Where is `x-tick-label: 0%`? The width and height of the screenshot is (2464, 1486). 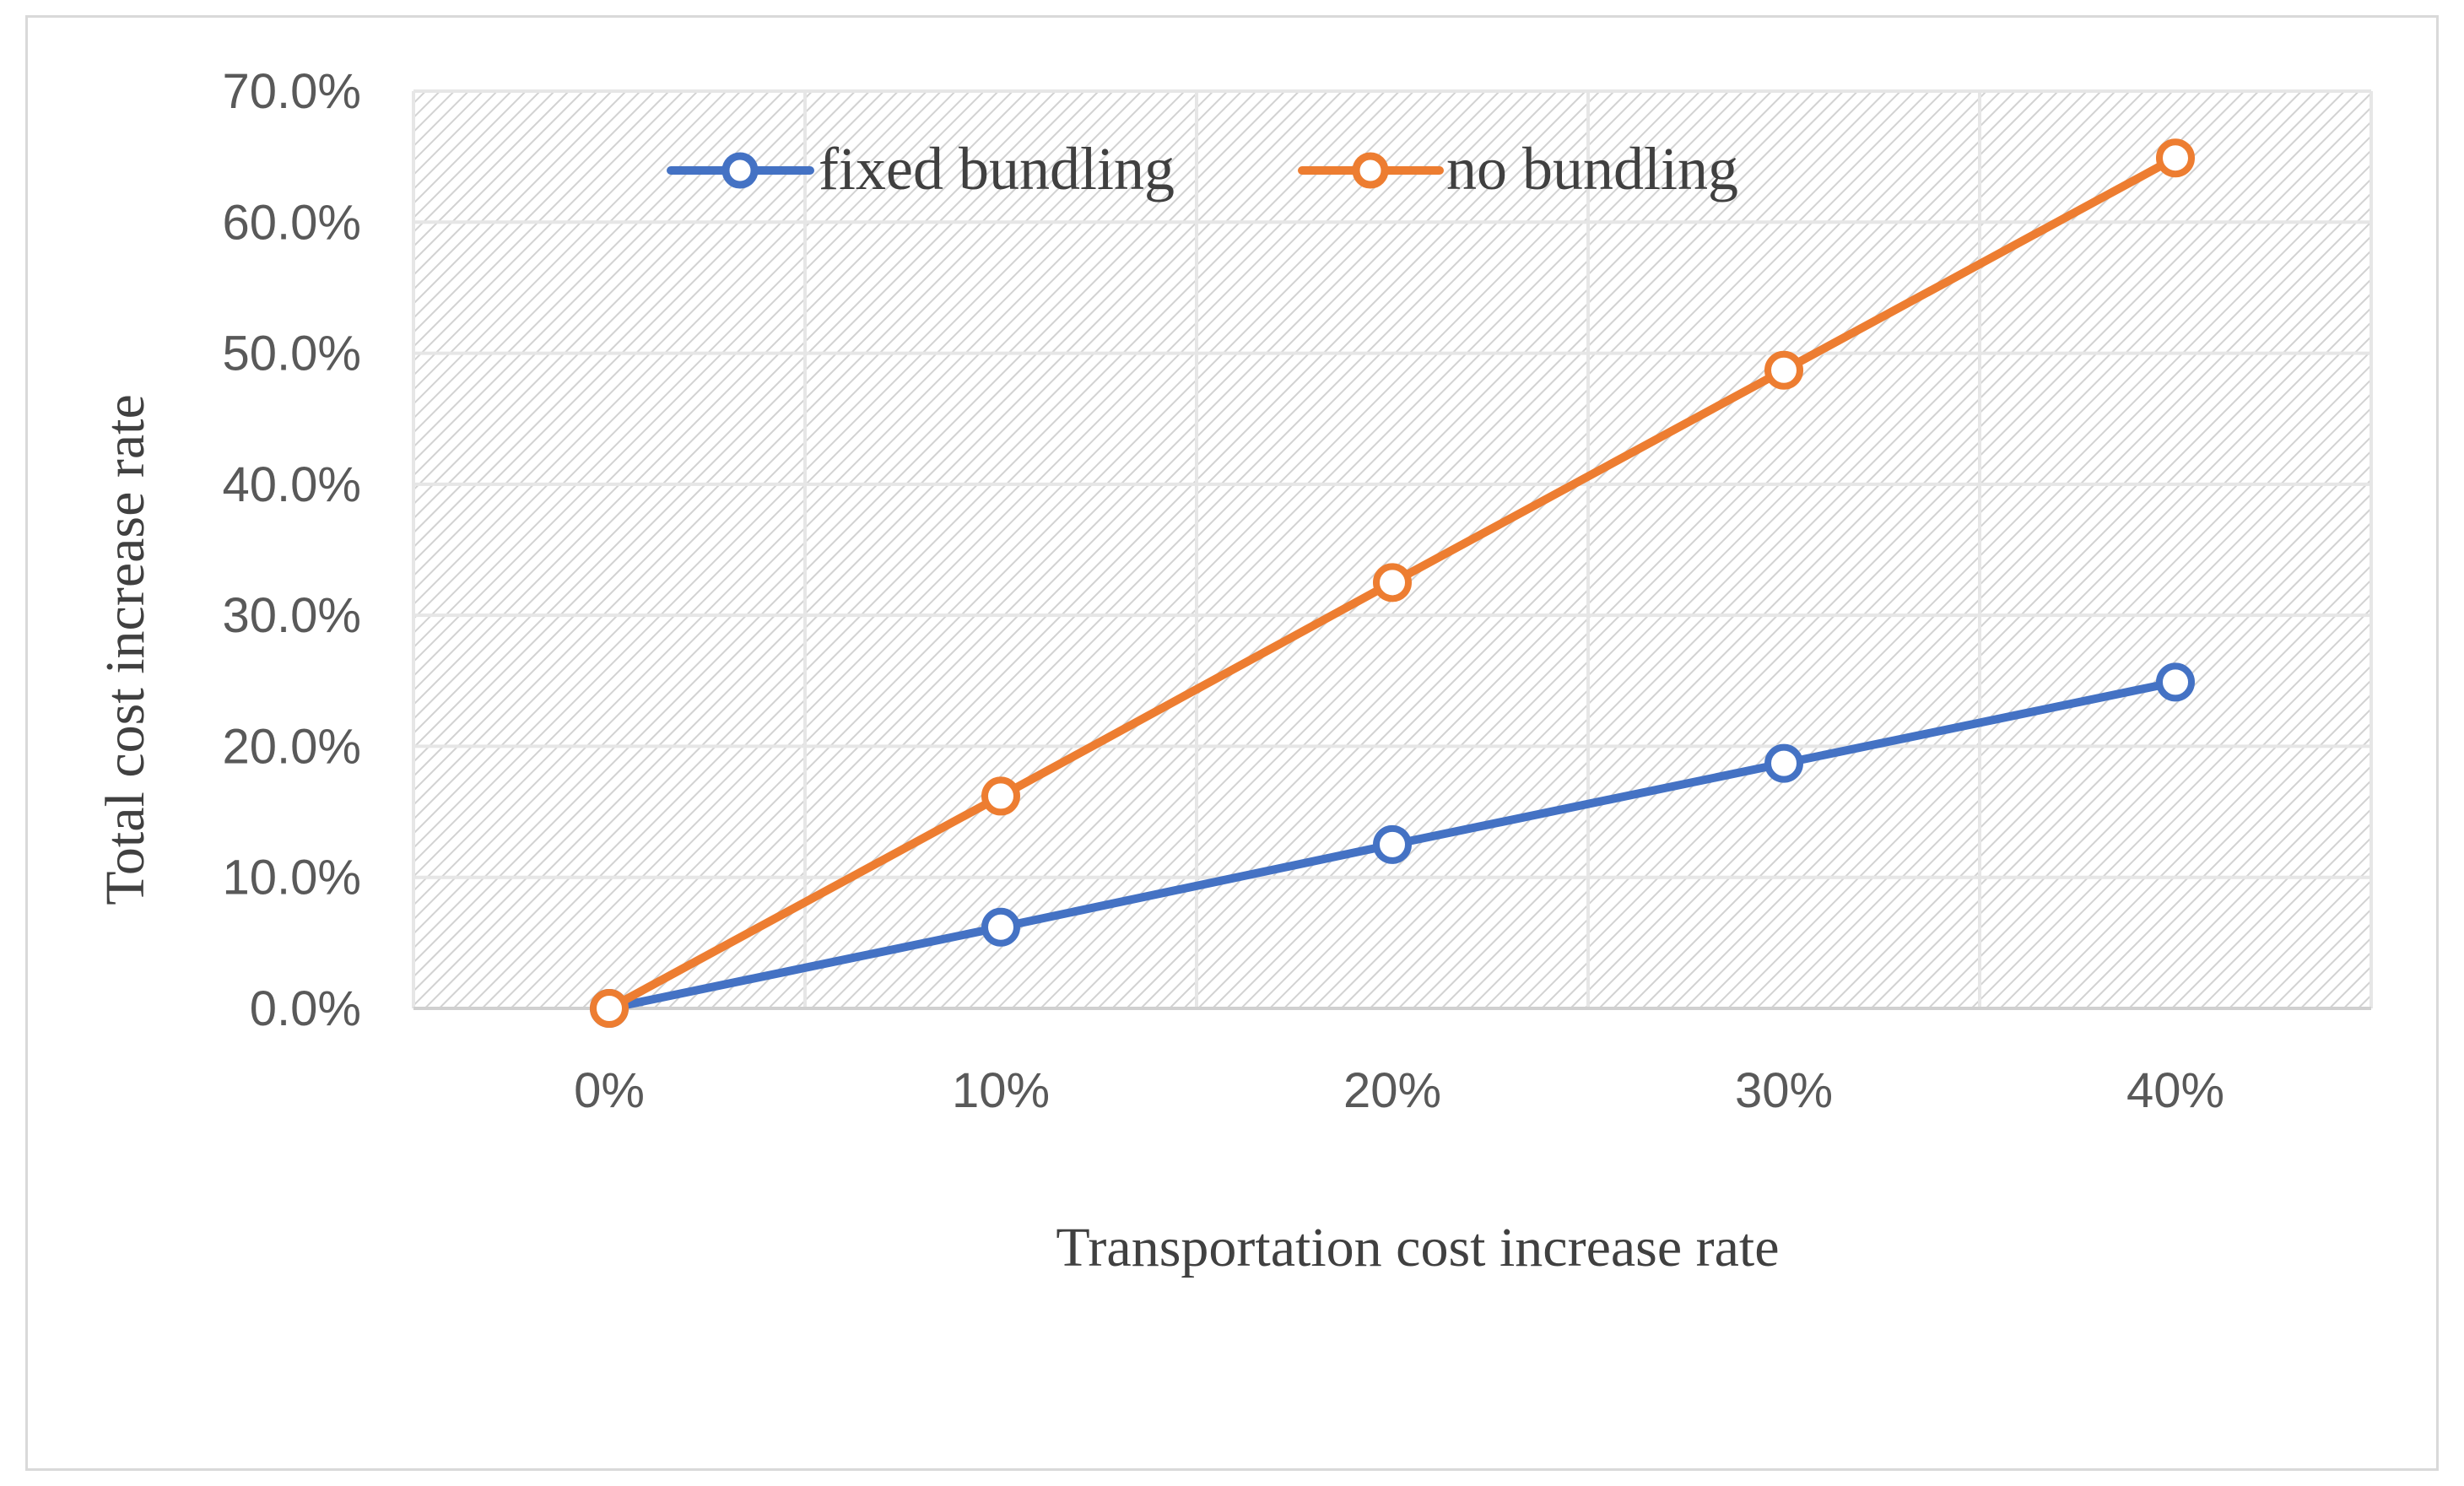
x-tick-label: 0% is located at coordinates (609, 1090).